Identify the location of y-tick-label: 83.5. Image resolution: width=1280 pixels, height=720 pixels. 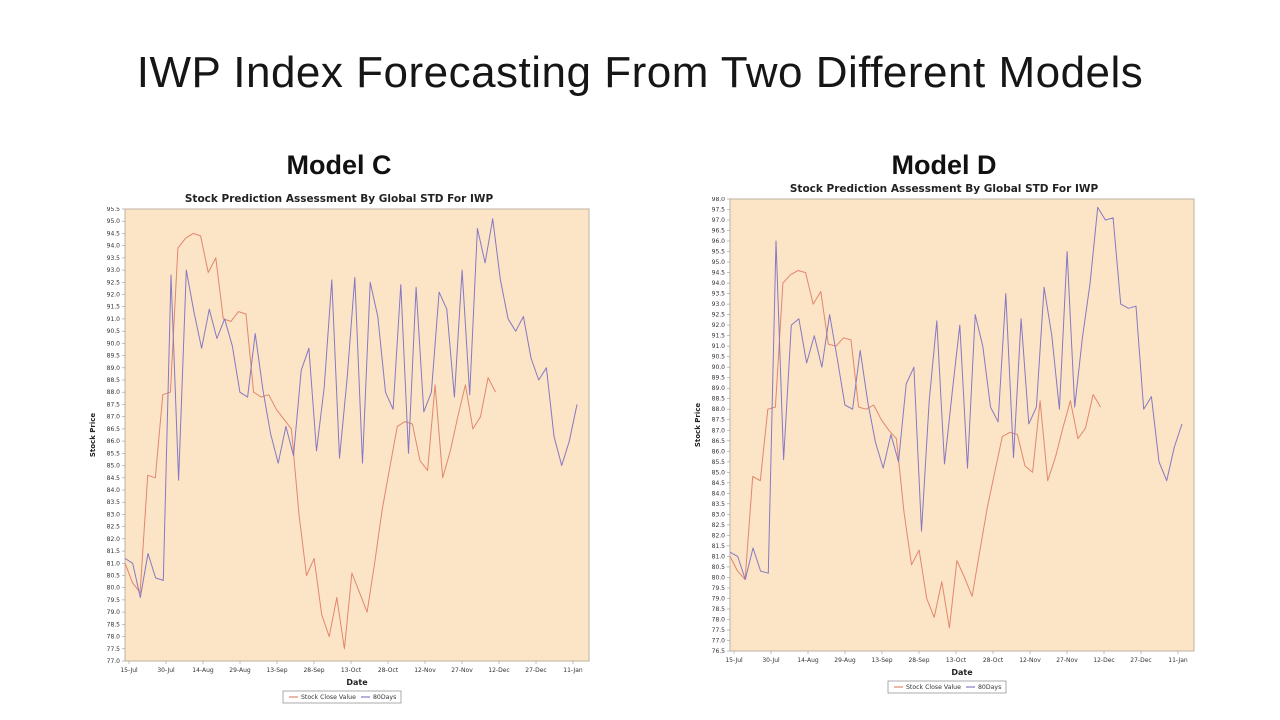
(114, 502).